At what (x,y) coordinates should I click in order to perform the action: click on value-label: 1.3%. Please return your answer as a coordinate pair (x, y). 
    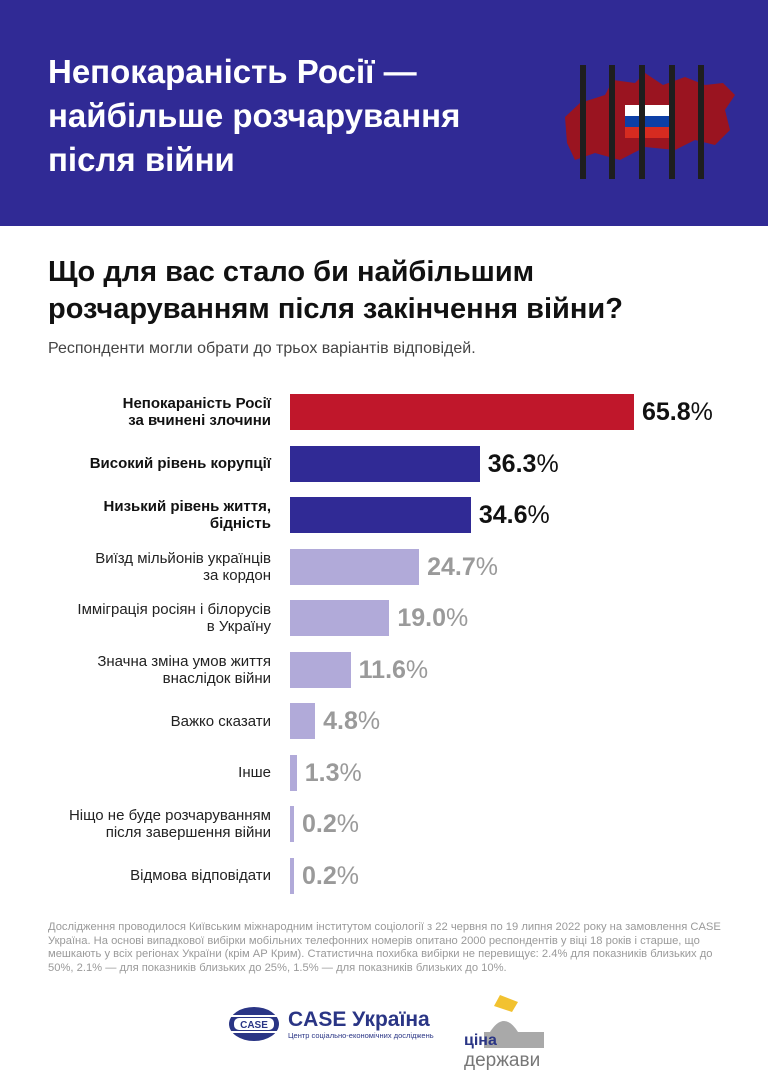
    Looking at the image, I should click on (333, 773).